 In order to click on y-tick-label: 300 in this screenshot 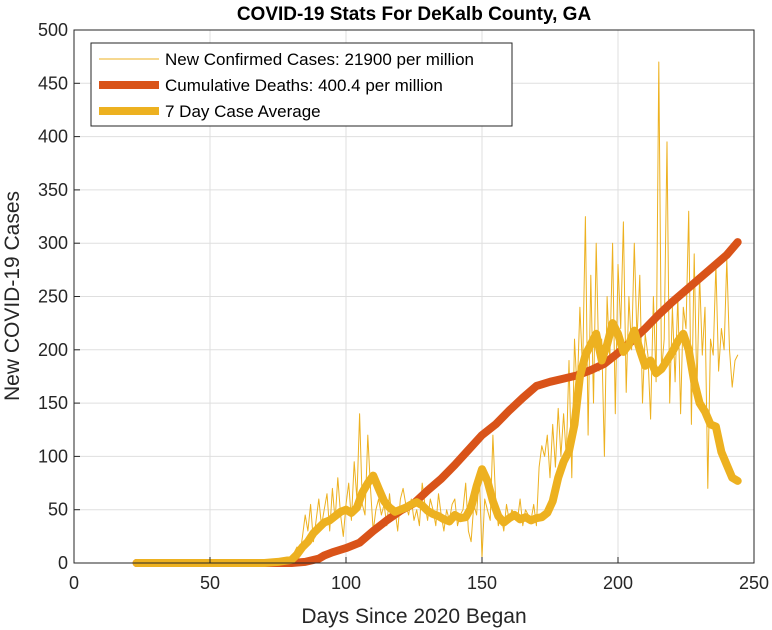, I will do `click(53, 243)`.